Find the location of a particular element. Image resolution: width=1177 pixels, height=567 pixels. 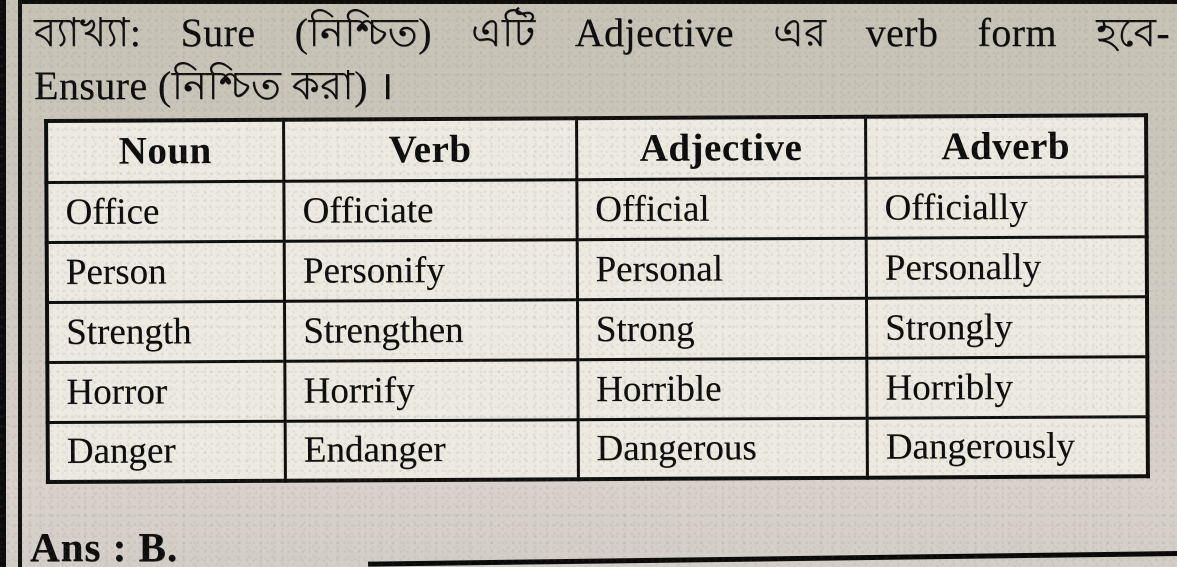

table-cell: Strongly is located at coordinates (1007, 327).